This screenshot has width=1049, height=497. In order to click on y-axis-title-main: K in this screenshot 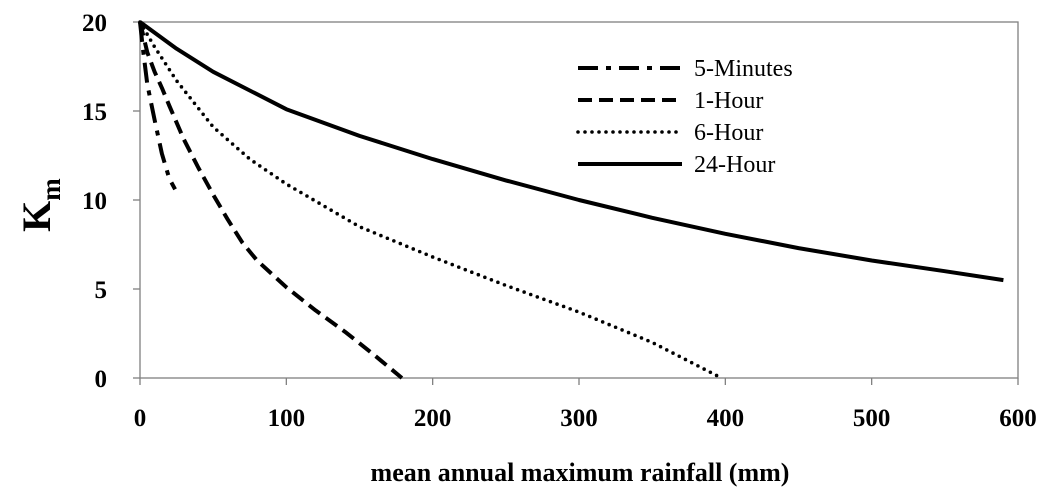, I will do `click(36, 216)`.